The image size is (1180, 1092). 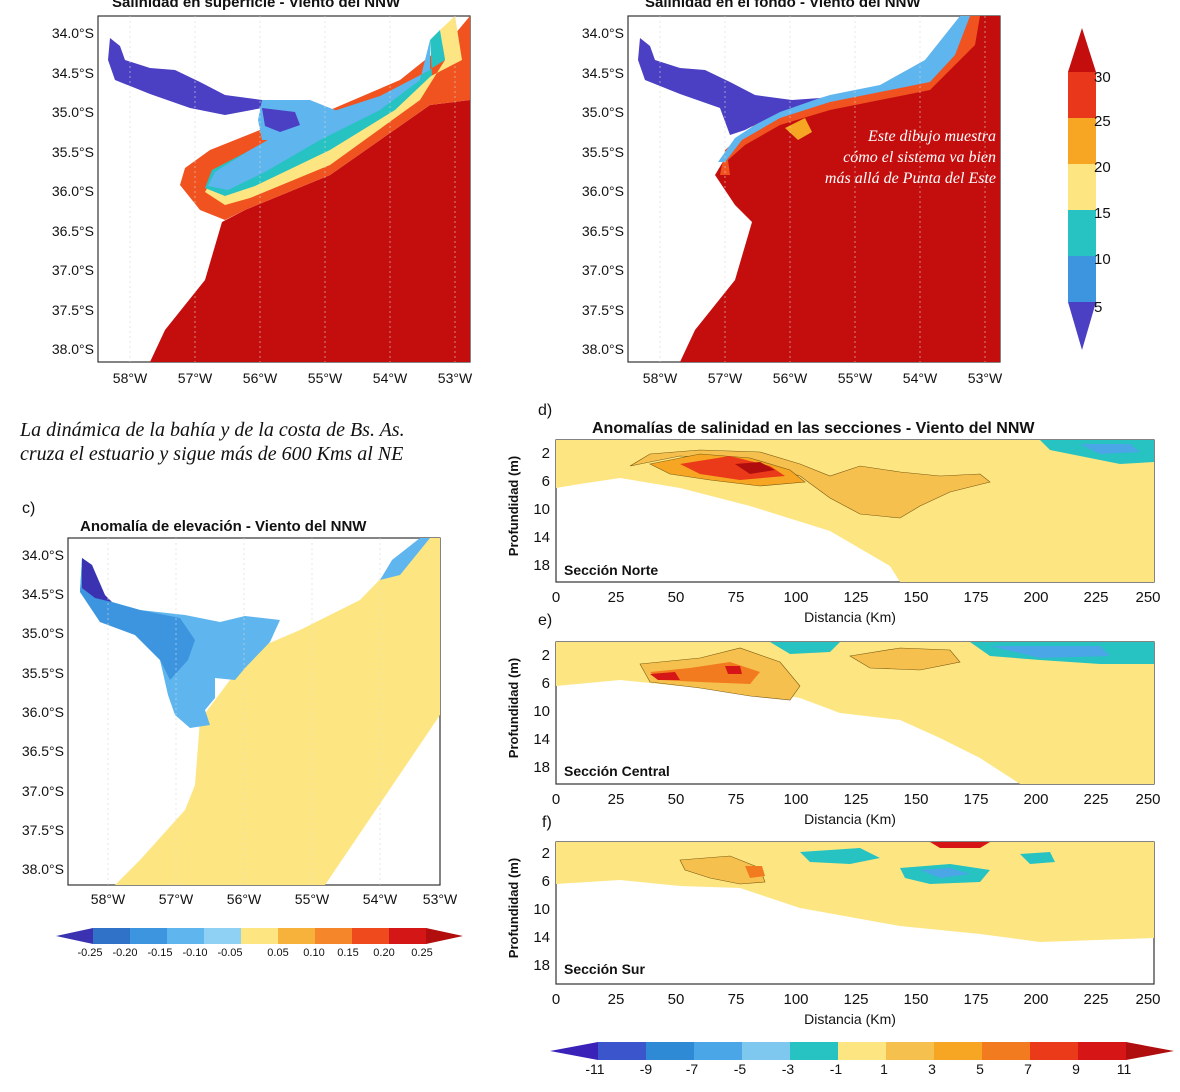 I want to click on section-e-xaxis: 0 25 50 75 100 125 150 175 200 225 250, so click(x=856, y=799).